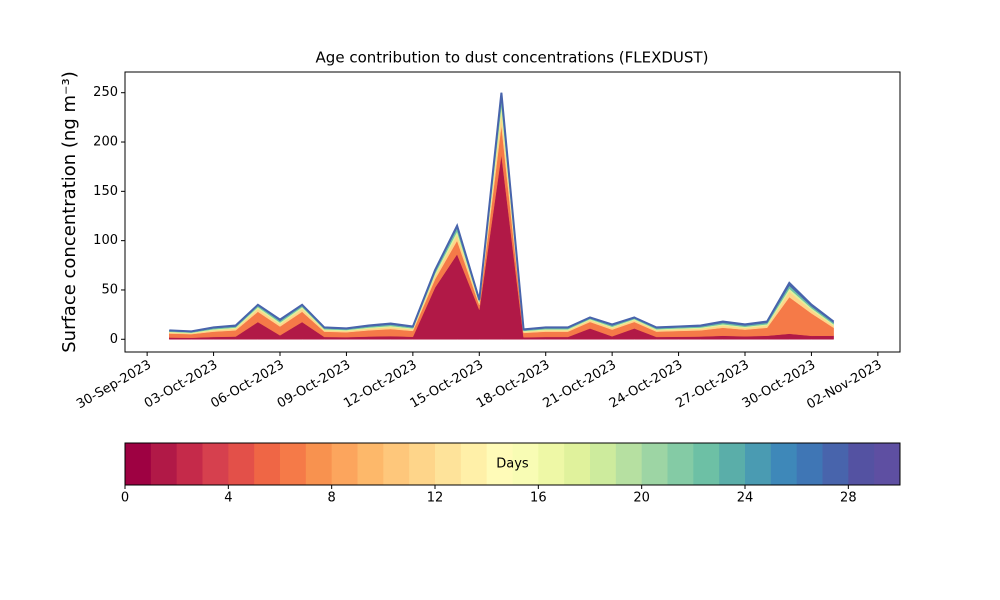 The height and width of the screenshot is (600, 1000). What do you see at coordinates (314, 385) in the screenshot?
I see `x-tick-label: 09-Oct-2023` at bounding box center [314, 385].